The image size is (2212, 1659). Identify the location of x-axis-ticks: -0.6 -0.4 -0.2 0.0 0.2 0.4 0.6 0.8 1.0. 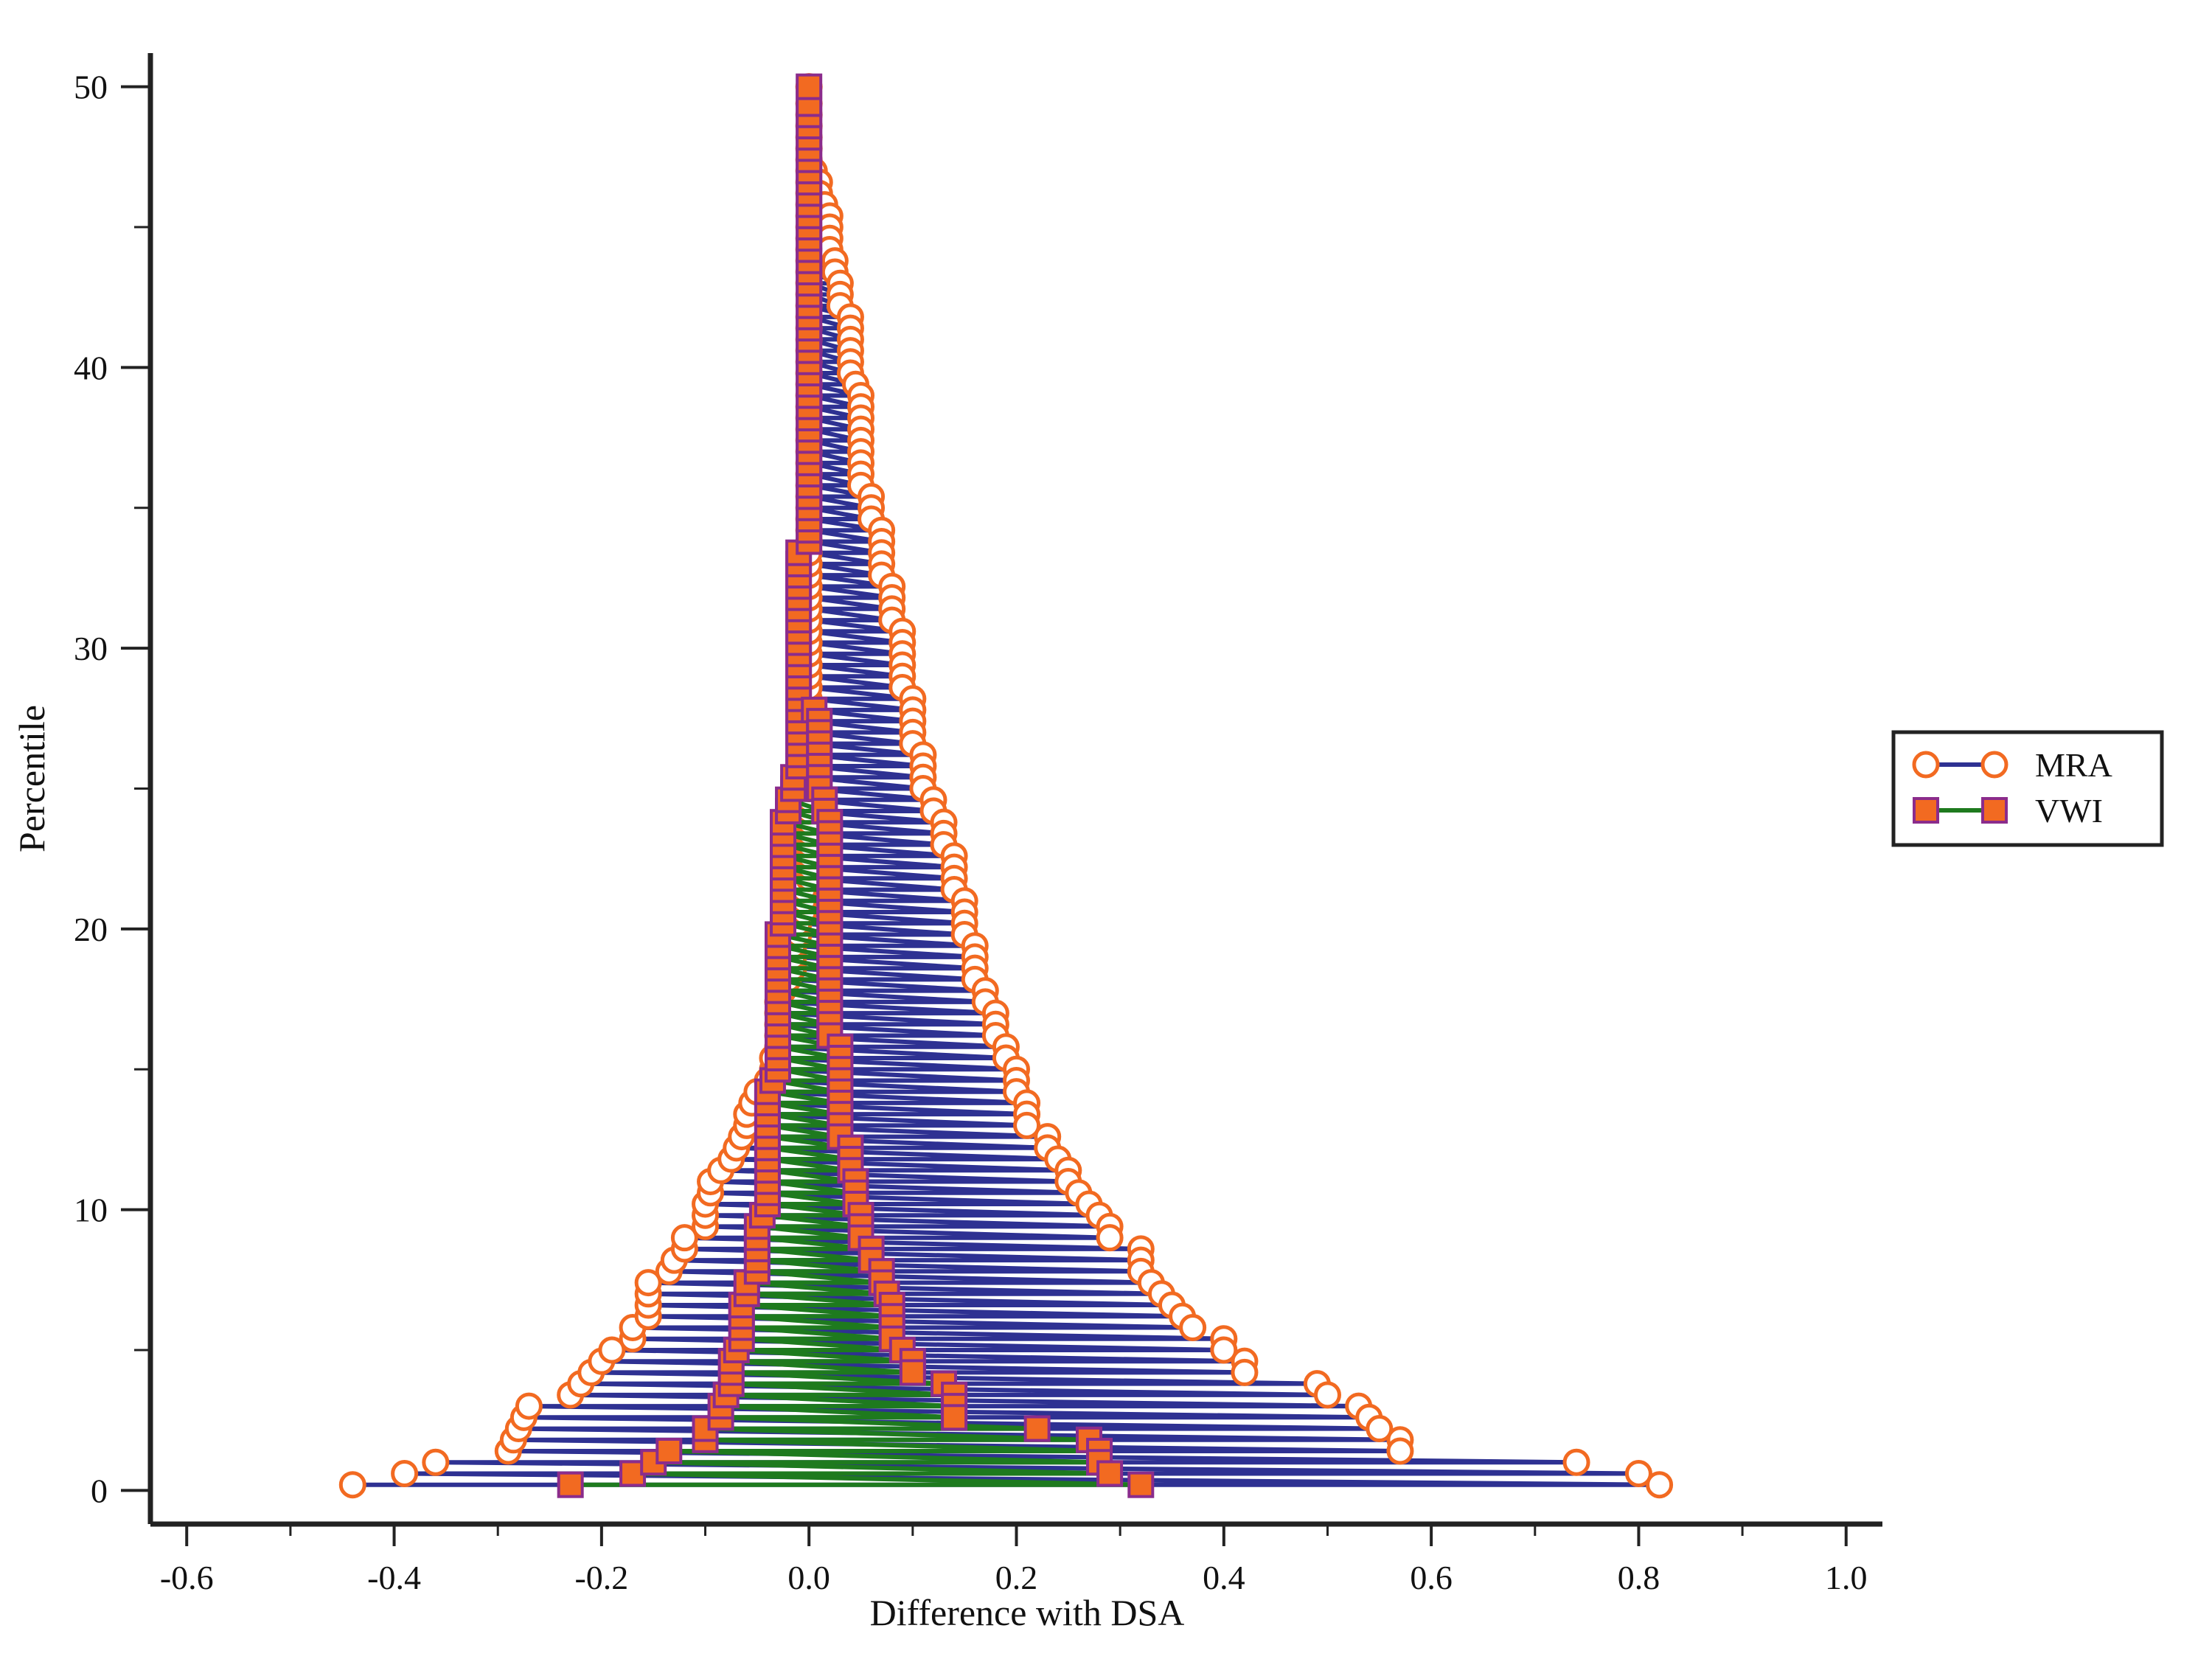
(1014, 1560).